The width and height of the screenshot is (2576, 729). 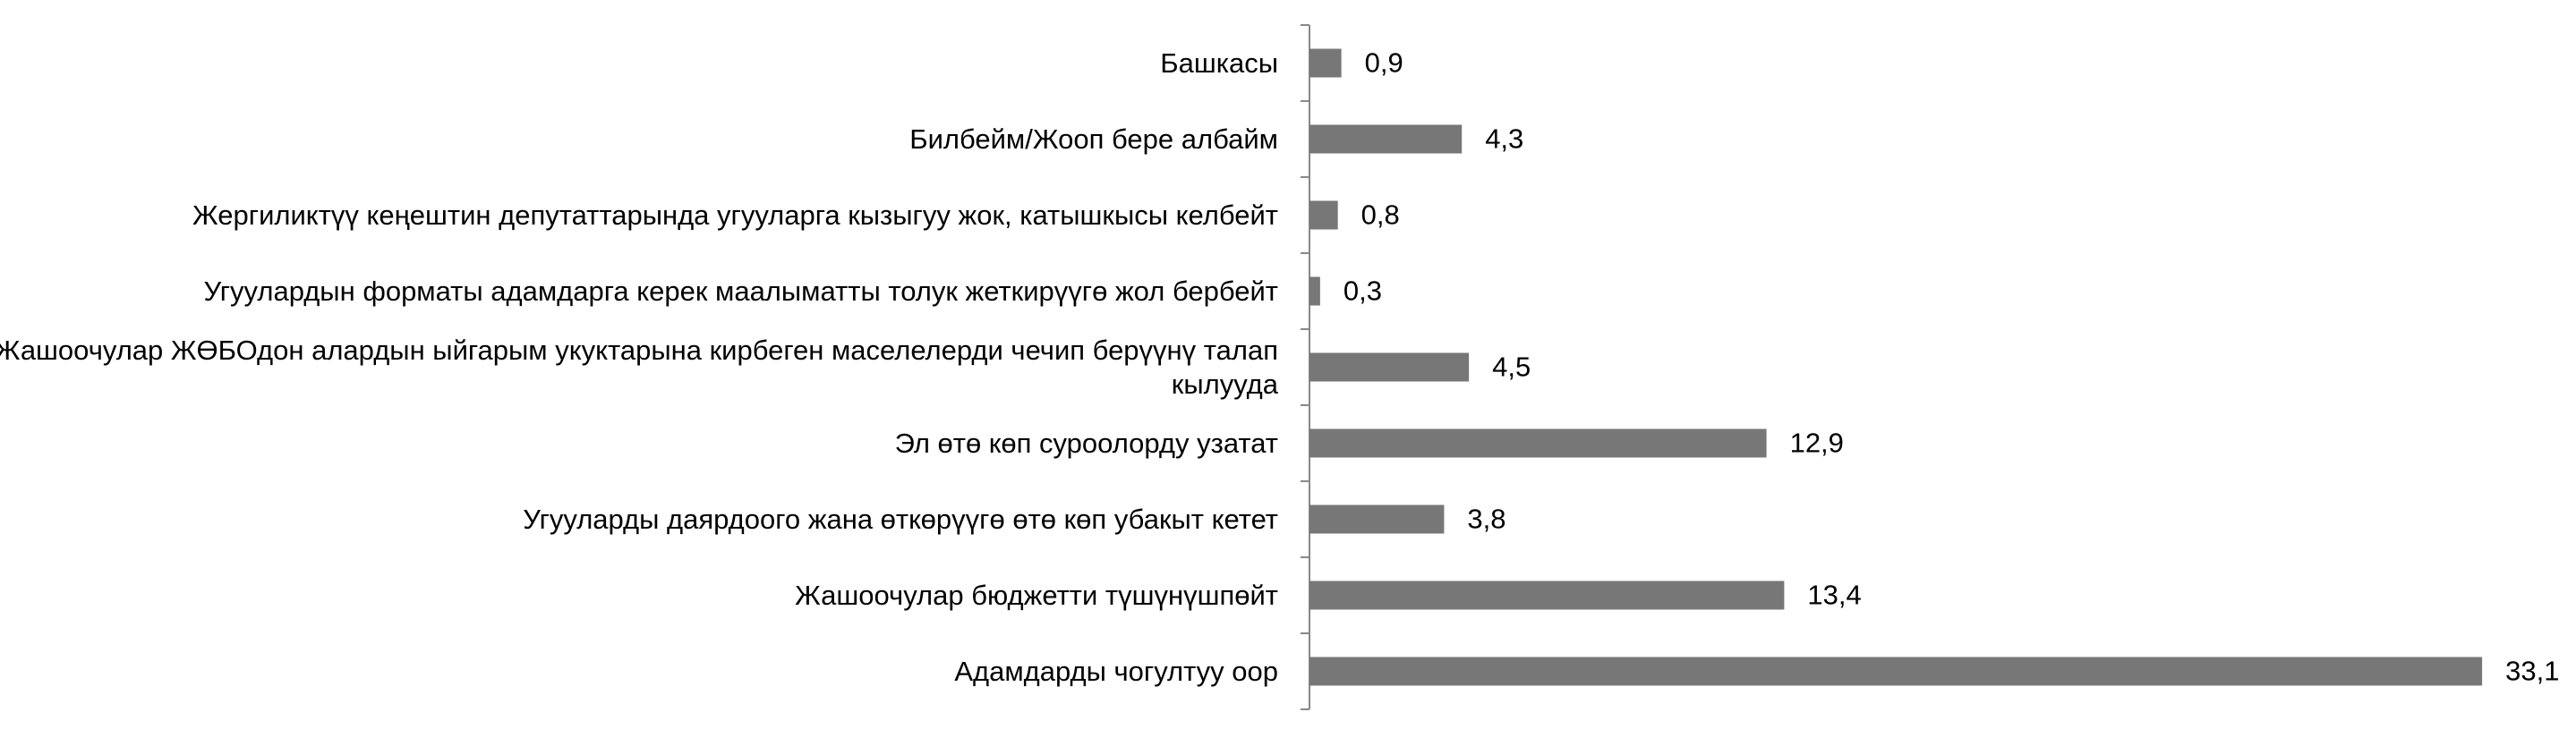 I want to click on category-label: Билбейм/Жооп бере албайм, so click(x=1093, y=139).